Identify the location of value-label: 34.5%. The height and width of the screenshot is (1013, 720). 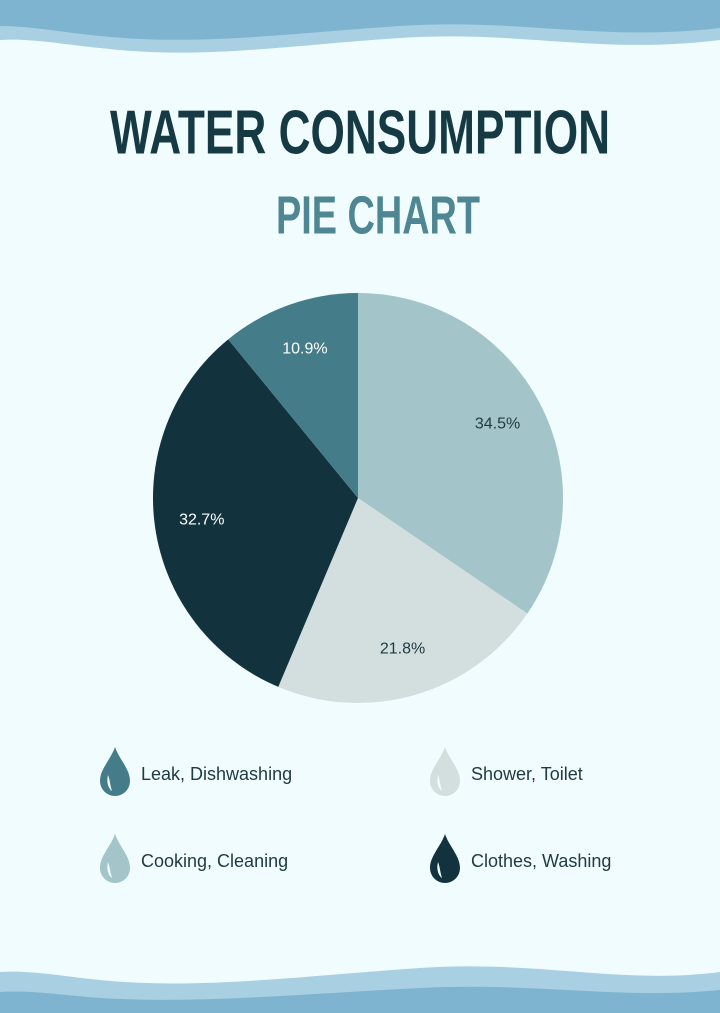
(497, 424).